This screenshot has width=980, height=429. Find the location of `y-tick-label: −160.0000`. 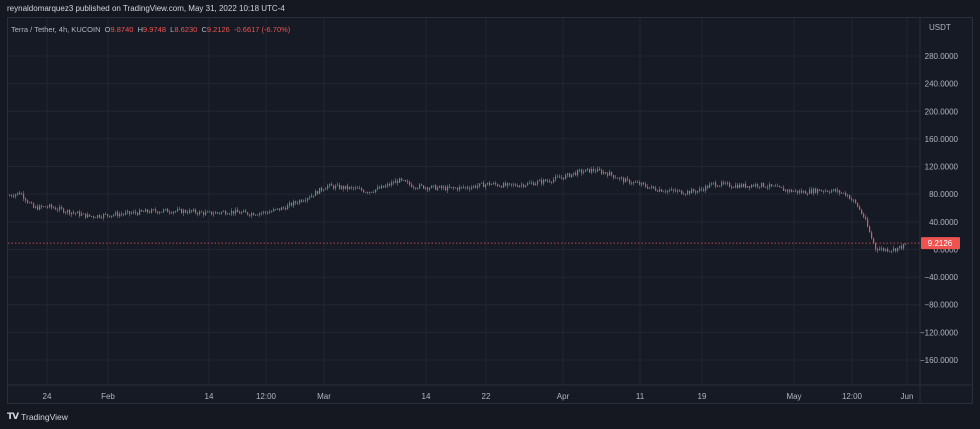

y-tick-label: −160.0000 is located at coordinates (939, 360).